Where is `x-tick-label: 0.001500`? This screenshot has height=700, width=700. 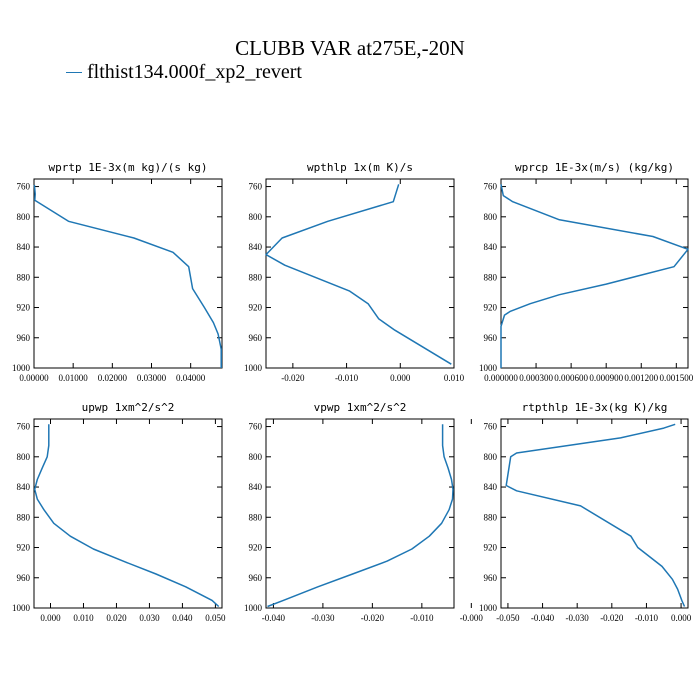 x-tick-label: 0.001500 is located at coordinates (676, 378).